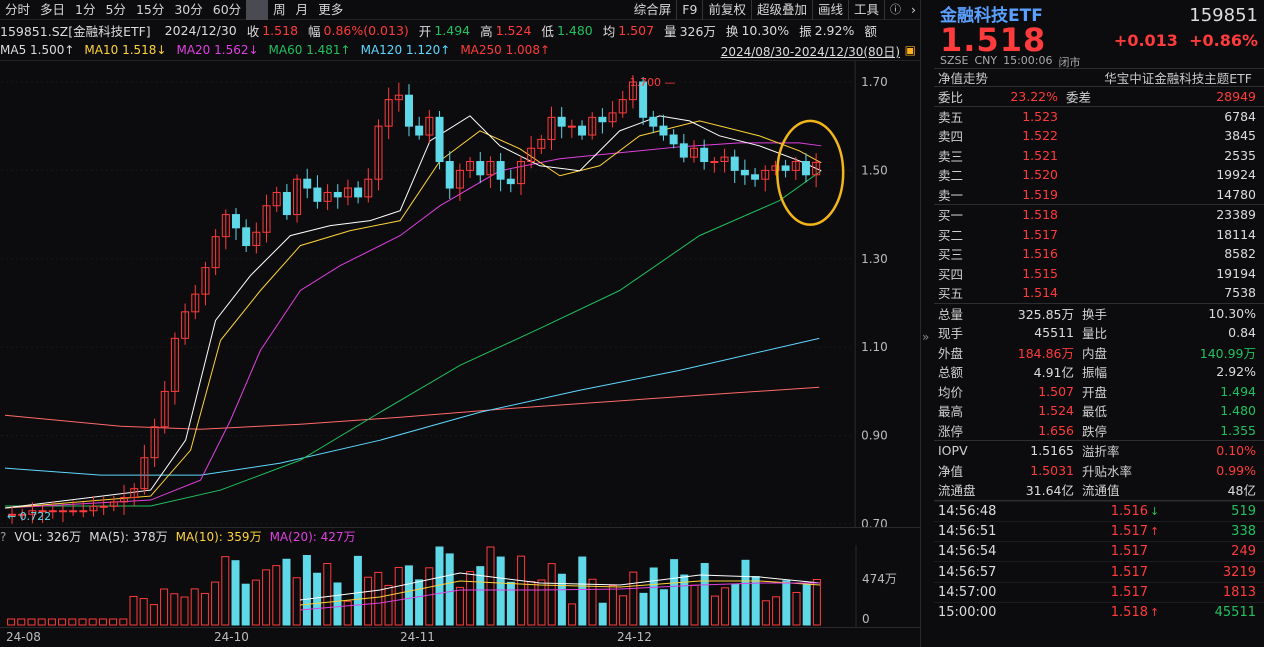 The height and width of the screenshot is (647, 1264). What do you see at coordinates (1129, 592) in the screenshot?
I see `tick-price: 1.517` at bounding box center [1129, 592].